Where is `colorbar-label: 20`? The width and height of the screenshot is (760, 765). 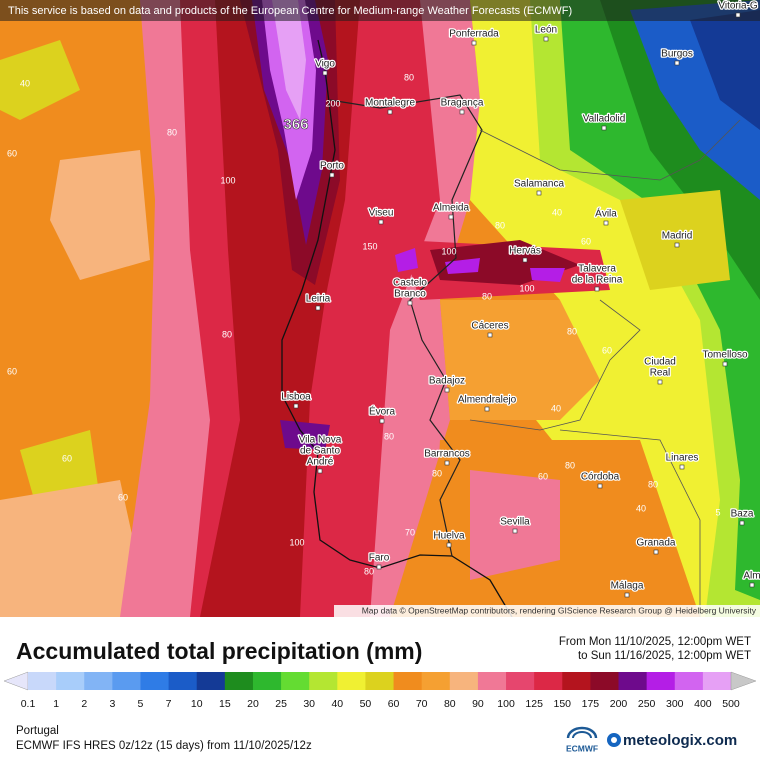 colorbar-label: 20 is located at coordinates (253, 704).